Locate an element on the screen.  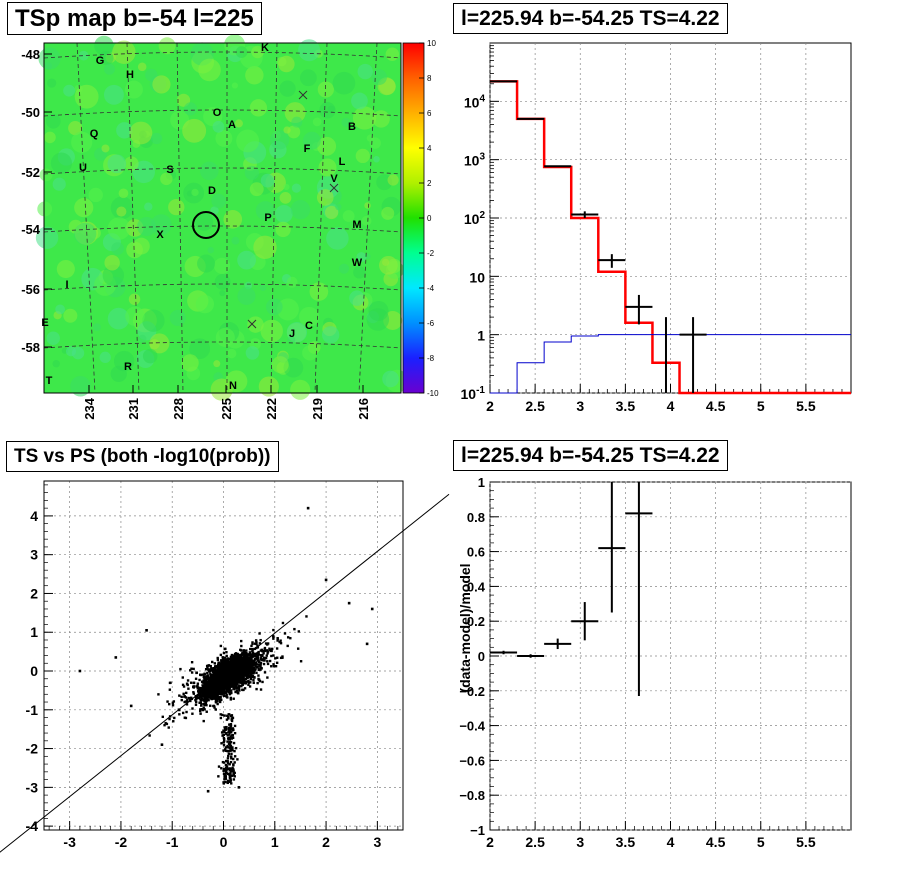
source-label-d: D is located at coordinates (212, 191).